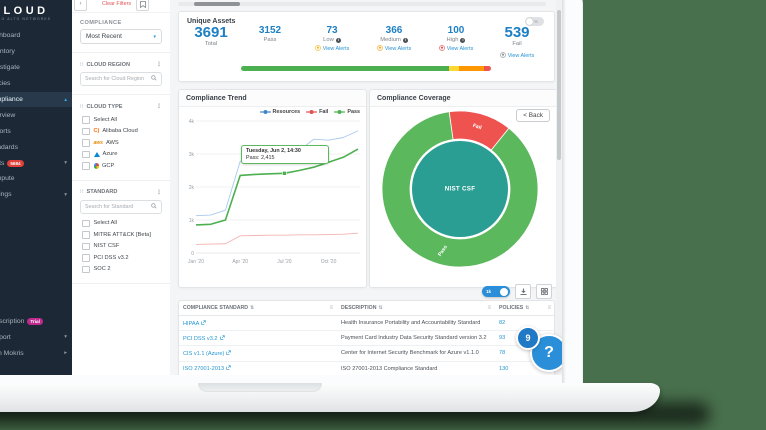 This screenshot has width=766, height=430. Describe the element at coordinates (121, 79) in the screenshot. I see `search-input-cloud-region: Search for Cloud Region` at that location.